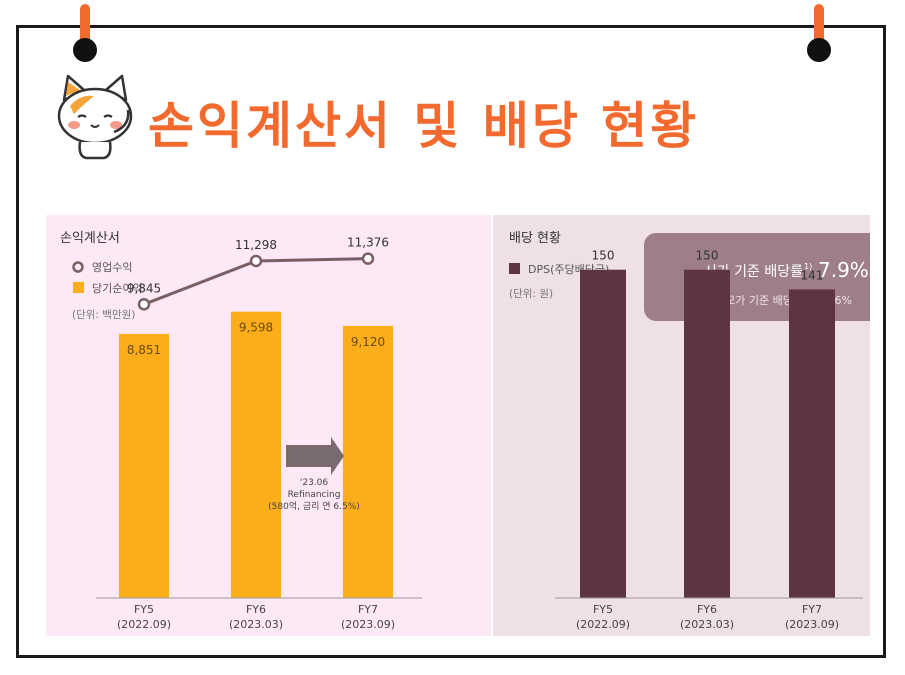 The width and height of the screenshot is (905, 675). I want to click on dividend-panel-title: 배당 현황, so click(535, 238).